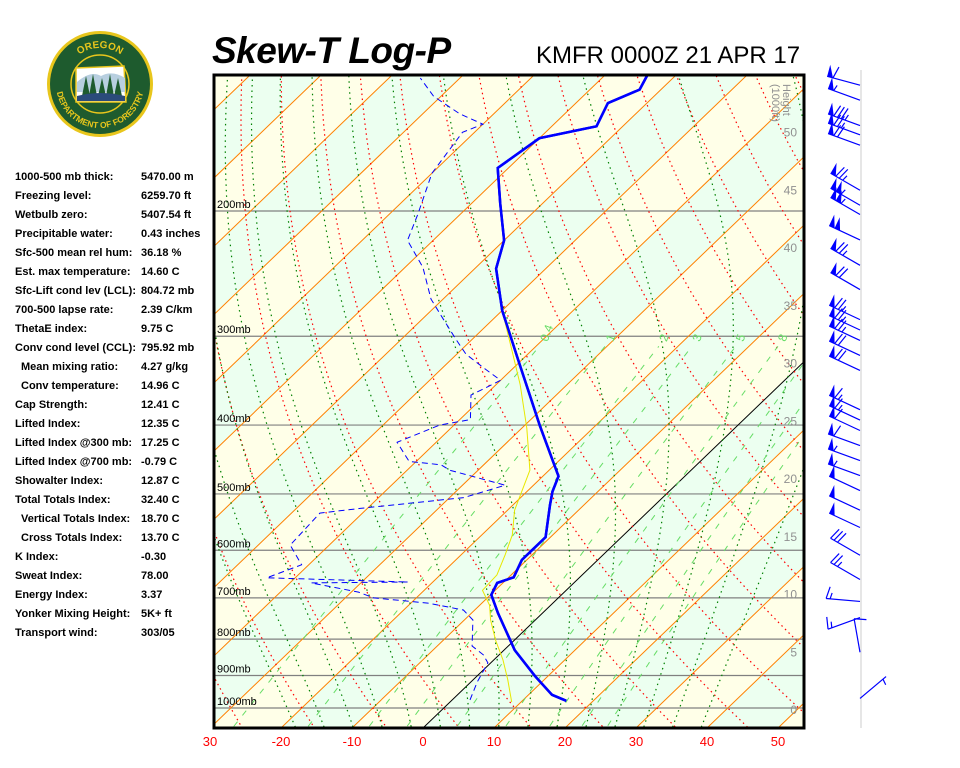  I want to click on x-tick-label: -20, so click(281, 741).